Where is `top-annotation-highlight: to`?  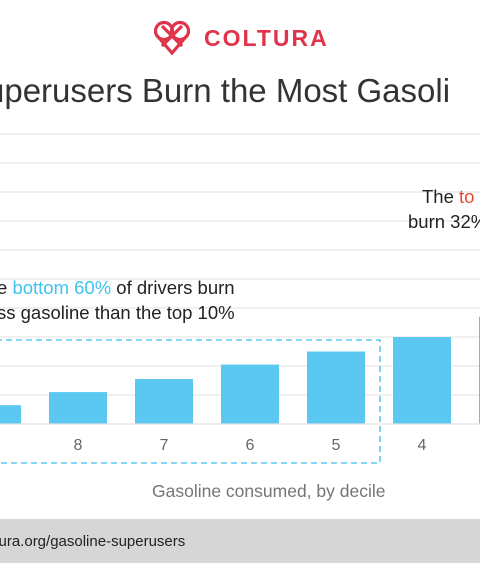 top-annotation-highlight: to is located at coordinates (467, 196).